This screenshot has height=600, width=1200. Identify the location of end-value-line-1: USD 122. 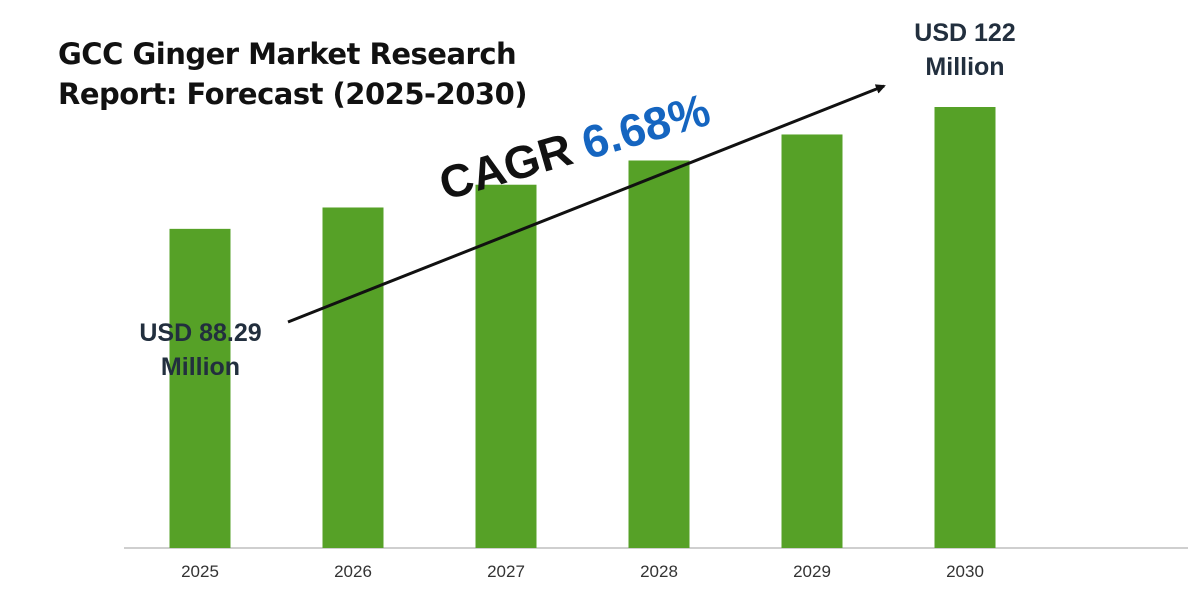
(965, 33).